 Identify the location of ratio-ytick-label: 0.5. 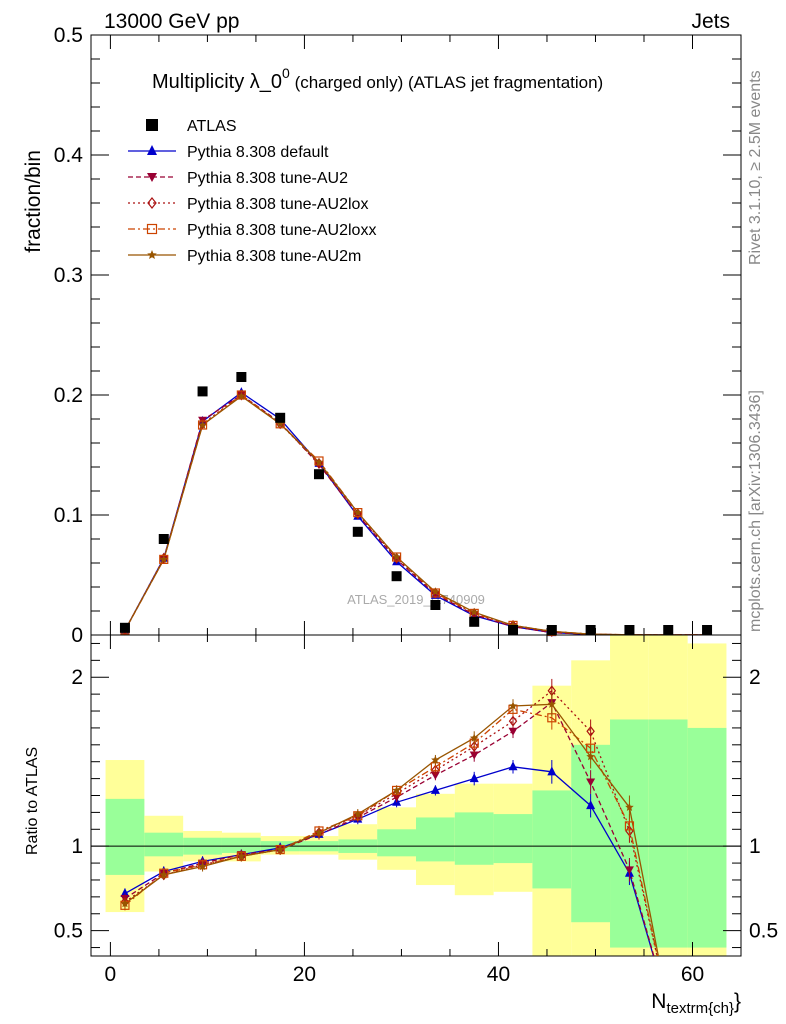
(68, 931).